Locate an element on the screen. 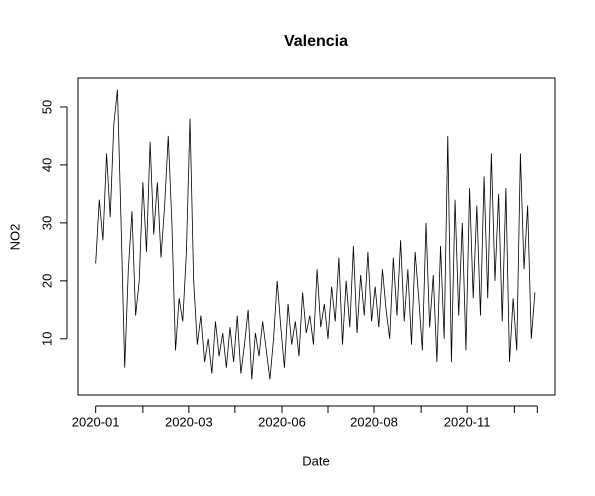  x-tick-label: 2020-06 is located at coordinates (282, 421).